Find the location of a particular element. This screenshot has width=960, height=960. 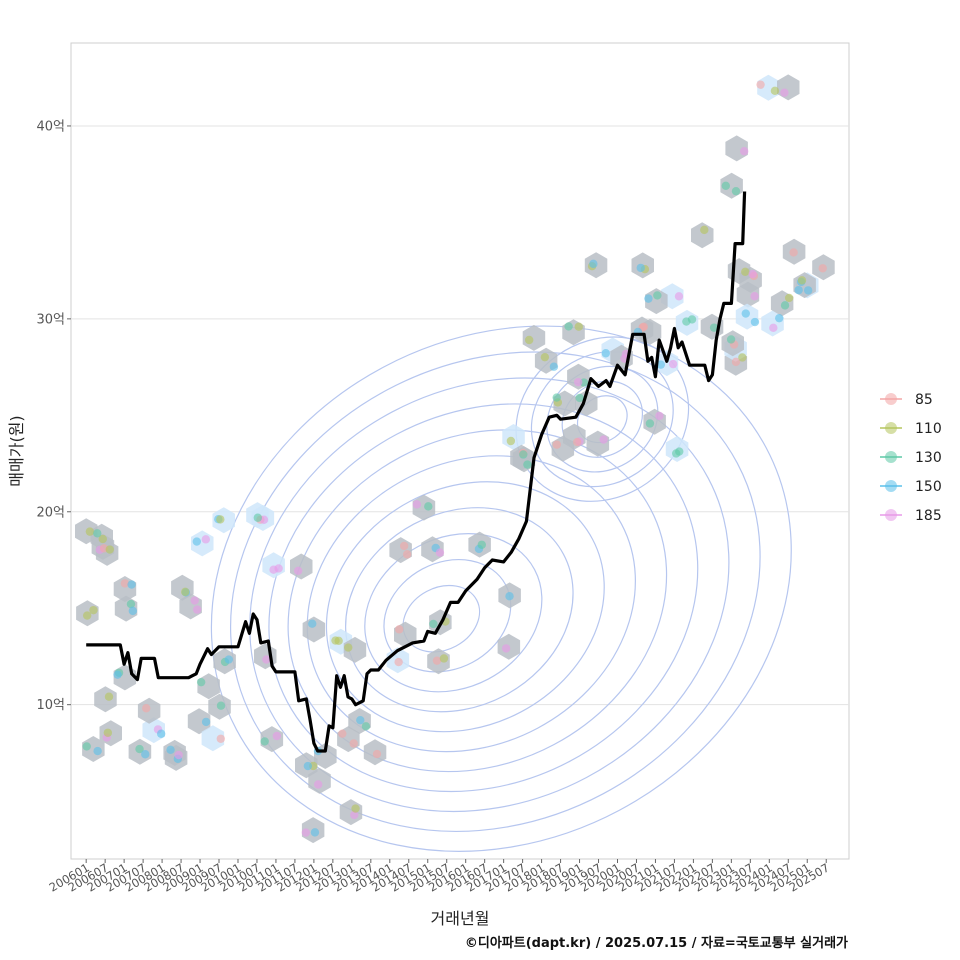

y-tick-label: 10억 is located at coordinates (50, 705).